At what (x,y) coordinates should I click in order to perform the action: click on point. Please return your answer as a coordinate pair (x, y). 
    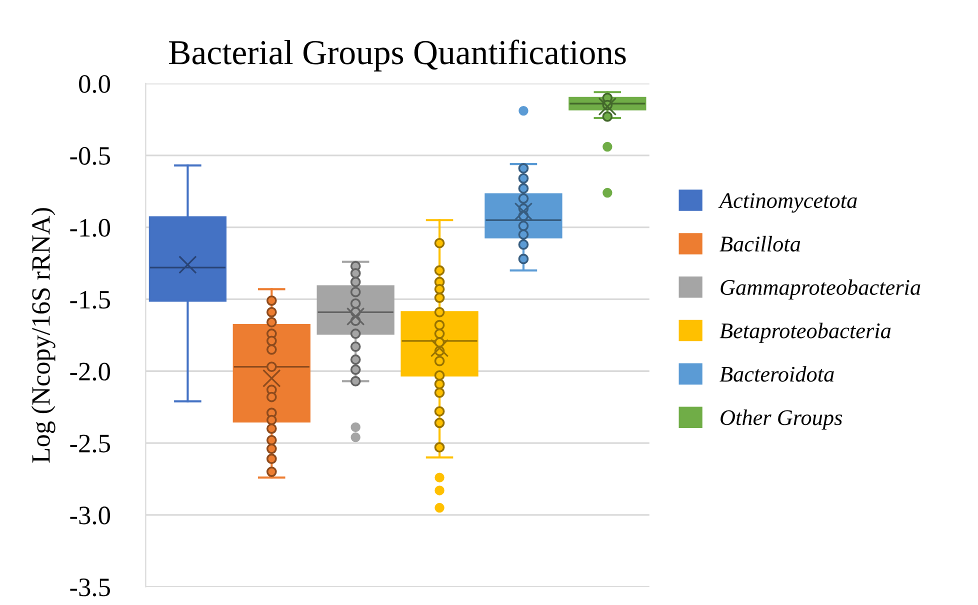
    Looking at the image, I should click on (439, 447).